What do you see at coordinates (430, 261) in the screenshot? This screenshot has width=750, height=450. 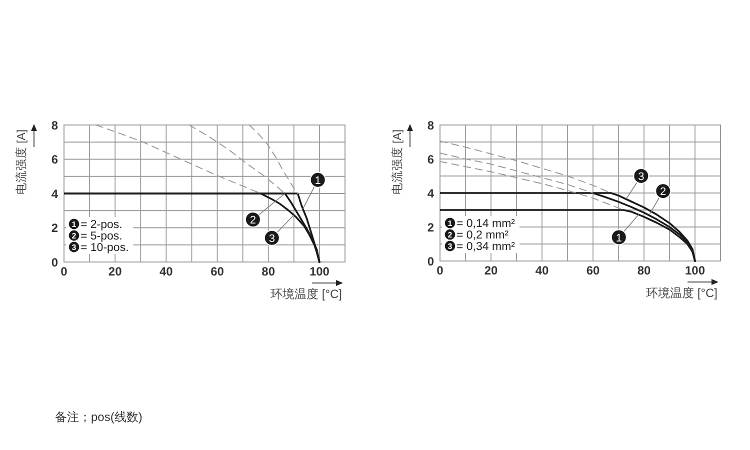 I see `y-tick-label: 0` at bounding box center [430, 261].